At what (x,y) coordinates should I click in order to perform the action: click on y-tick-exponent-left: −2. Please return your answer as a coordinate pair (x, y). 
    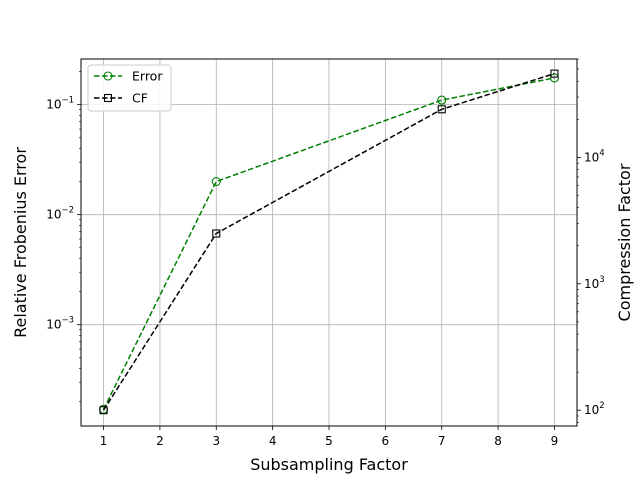
    Looking at the image, I should click on (67, 211).